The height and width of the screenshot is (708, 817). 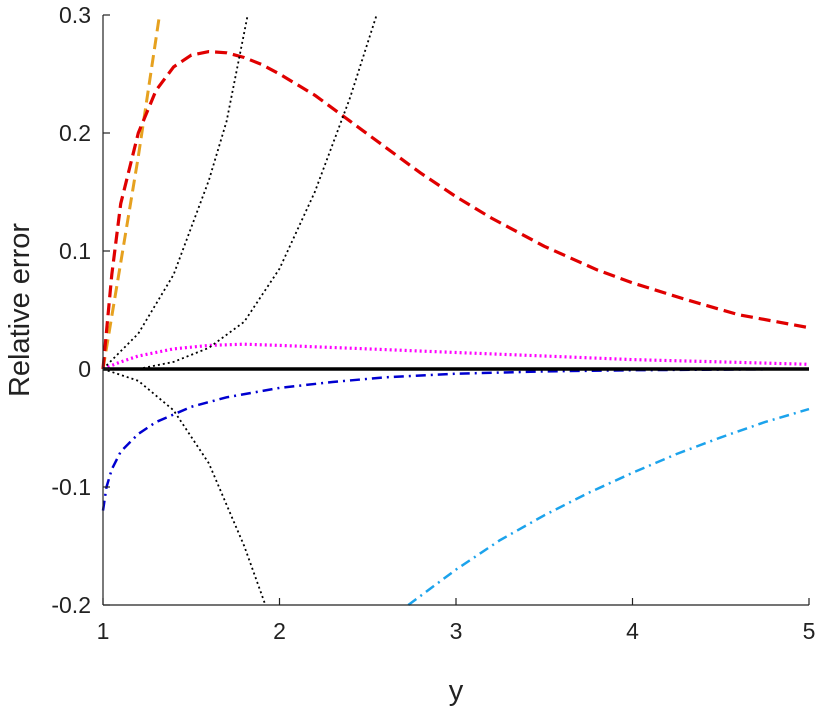 I want to click on x-axis-label: y, so click(x=456, y=691).